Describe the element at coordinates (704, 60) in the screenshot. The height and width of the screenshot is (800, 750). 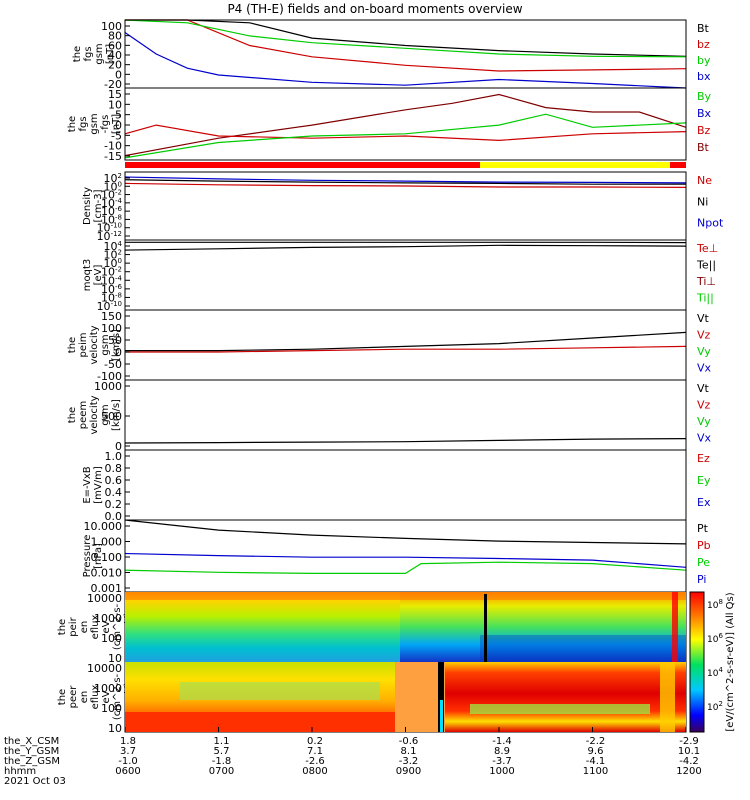
I see `legend-by: by` at that location.